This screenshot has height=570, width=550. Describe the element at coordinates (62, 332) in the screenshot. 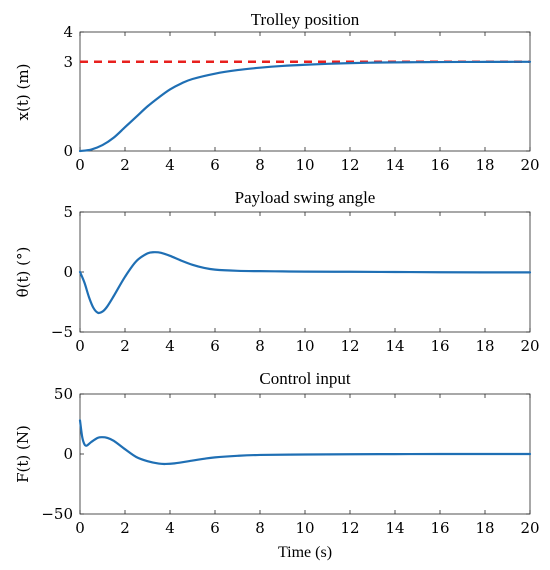

I see `y-tick-label: −5` at that location.